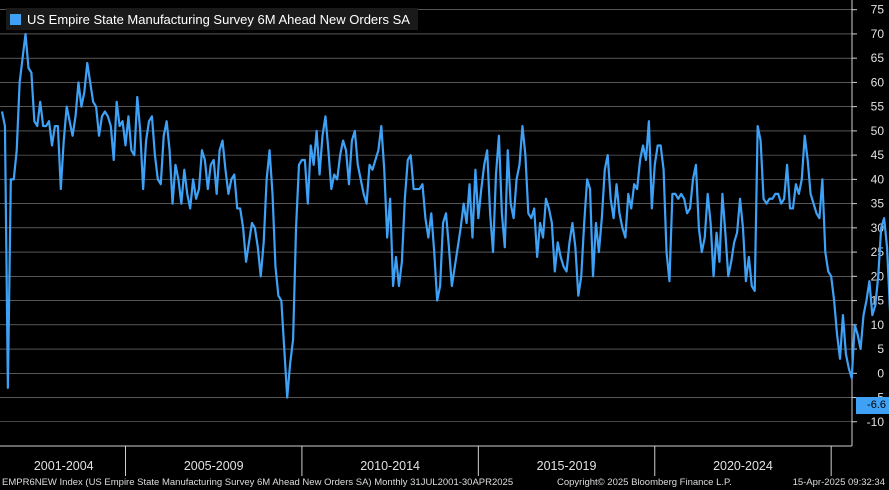  Describe the element at coordinates (878, 204) in the screenshot. I see `y-tick-label: 35` at that location.